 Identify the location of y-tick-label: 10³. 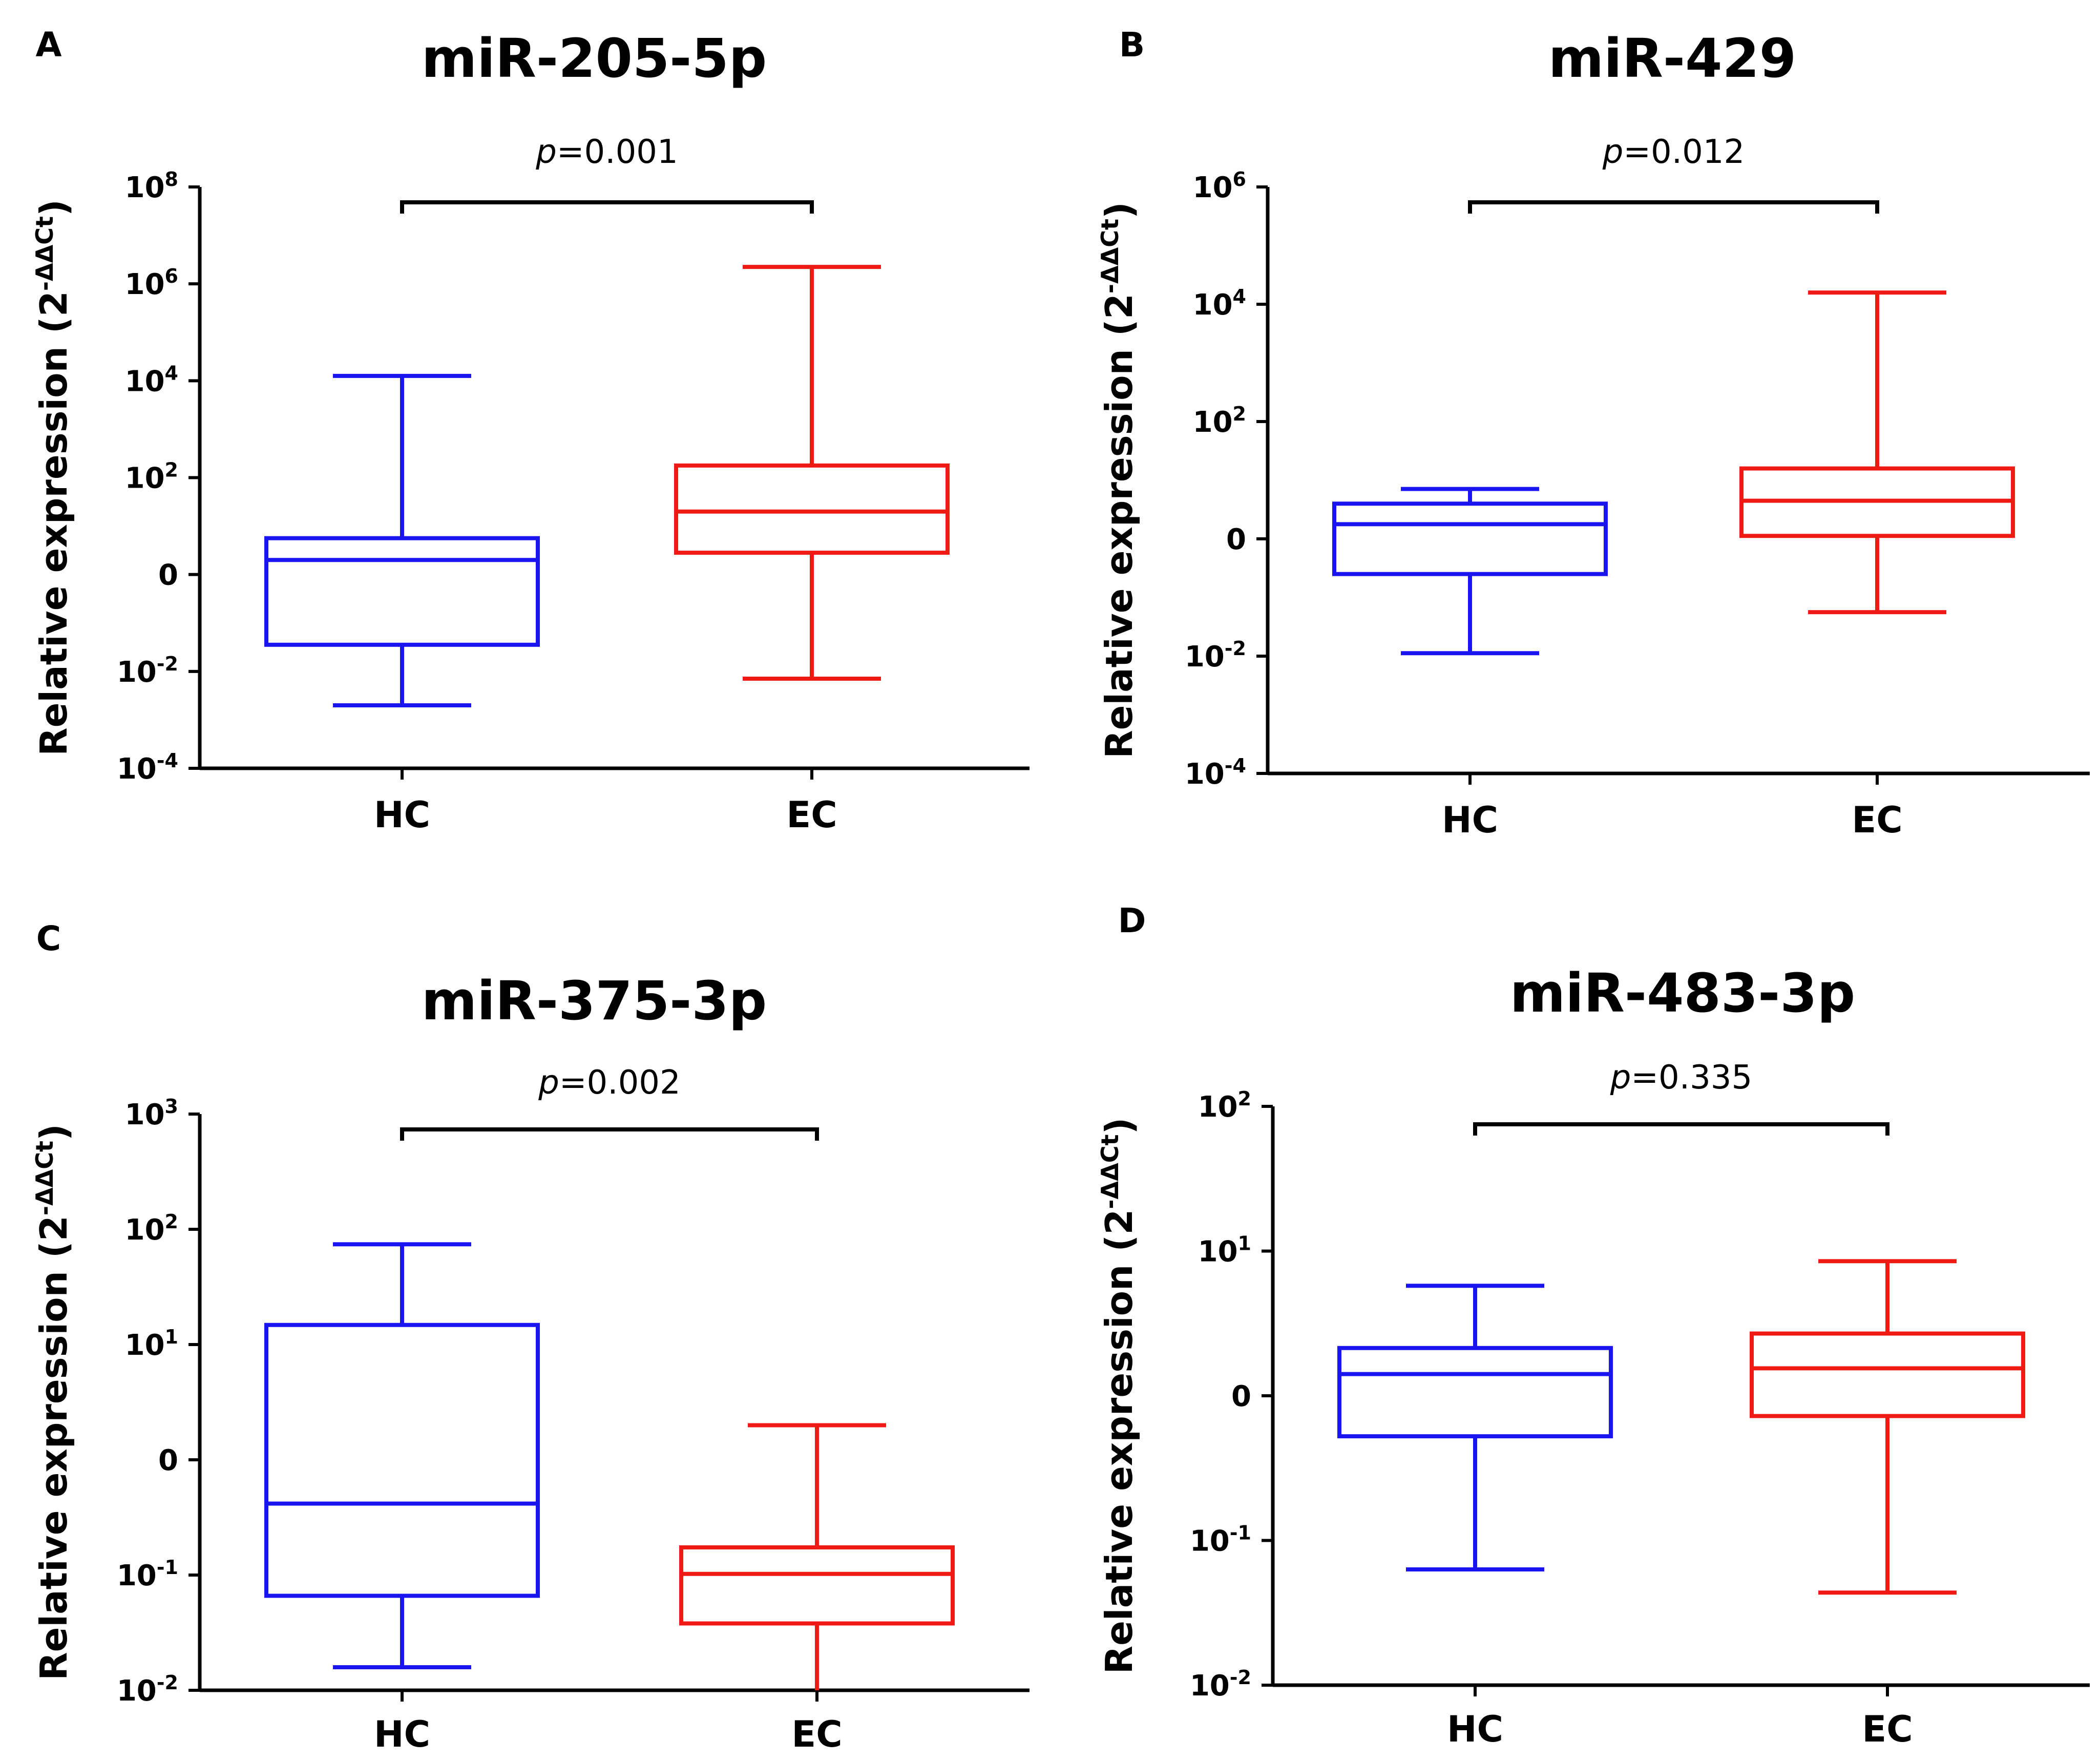
(151, 1113).